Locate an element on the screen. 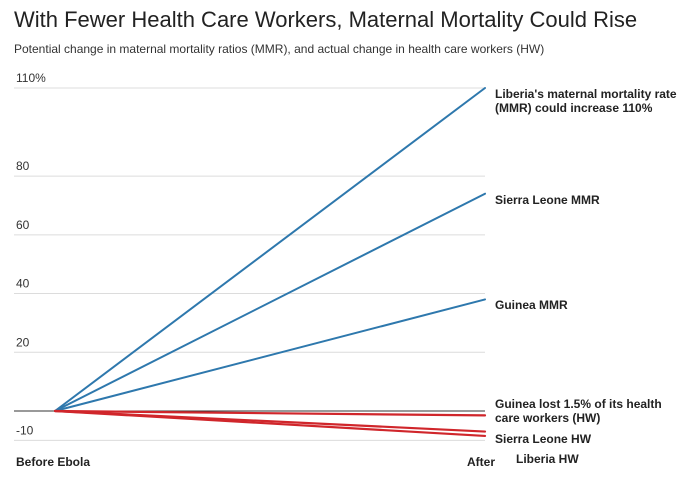  y-tick-label: 110% is located at coordinates (31, 78).